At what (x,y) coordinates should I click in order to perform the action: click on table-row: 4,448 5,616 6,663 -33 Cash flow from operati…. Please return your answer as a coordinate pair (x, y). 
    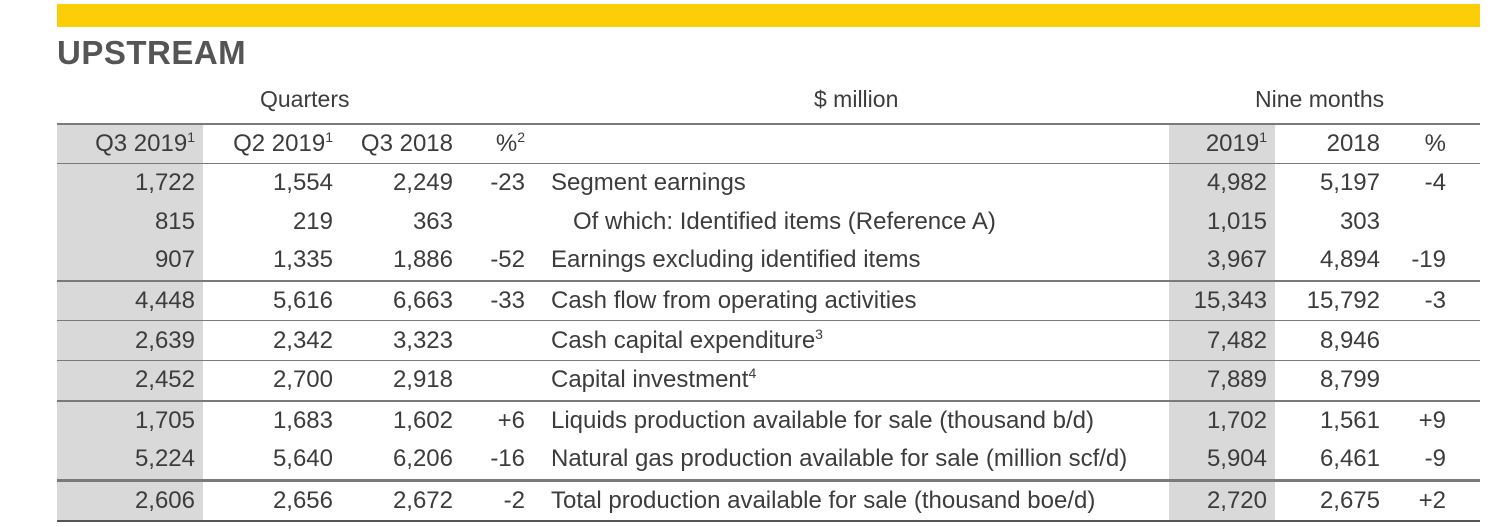
    Looking at the image, I should click on (768, 300).